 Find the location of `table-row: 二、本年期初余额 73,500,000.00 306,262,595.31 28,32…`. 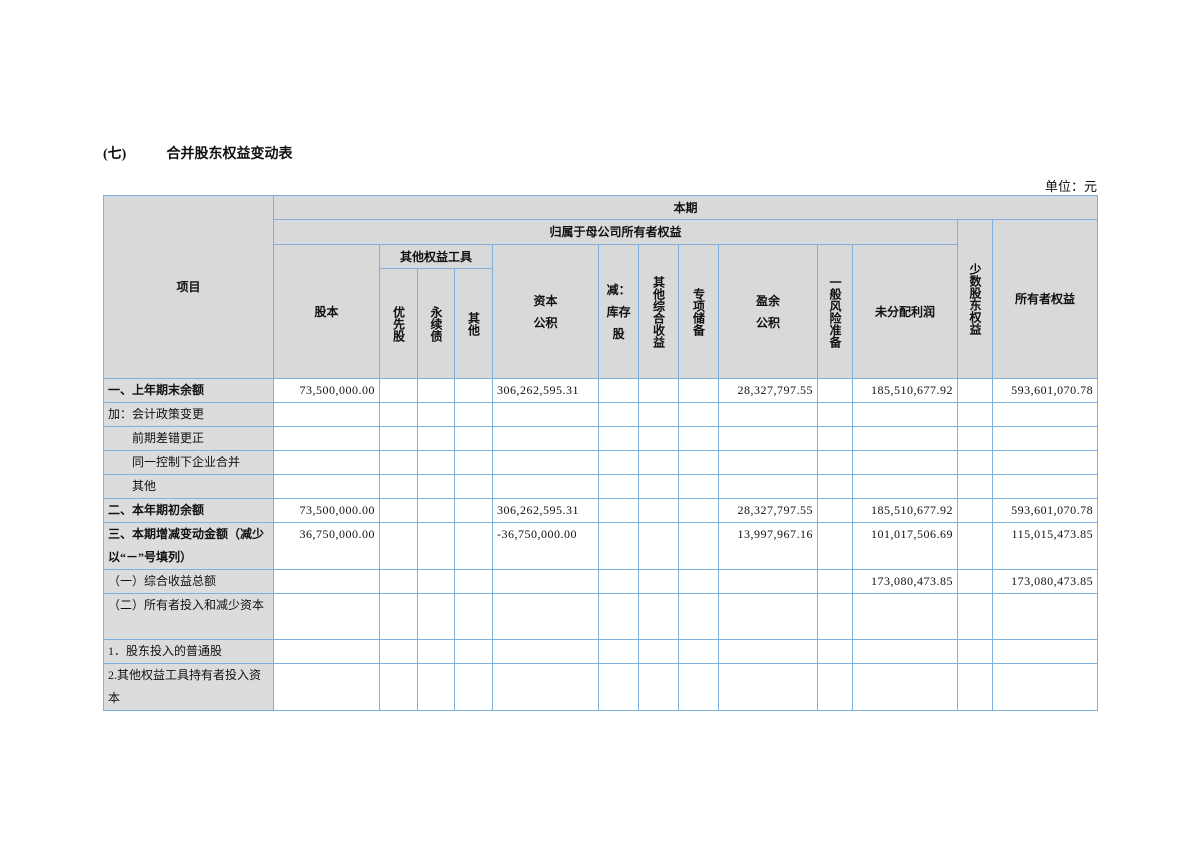

table-row: 二、本年期初余额 73,500,000.00 306,262,595.31 28,32… is located at coordinates (601, 510).